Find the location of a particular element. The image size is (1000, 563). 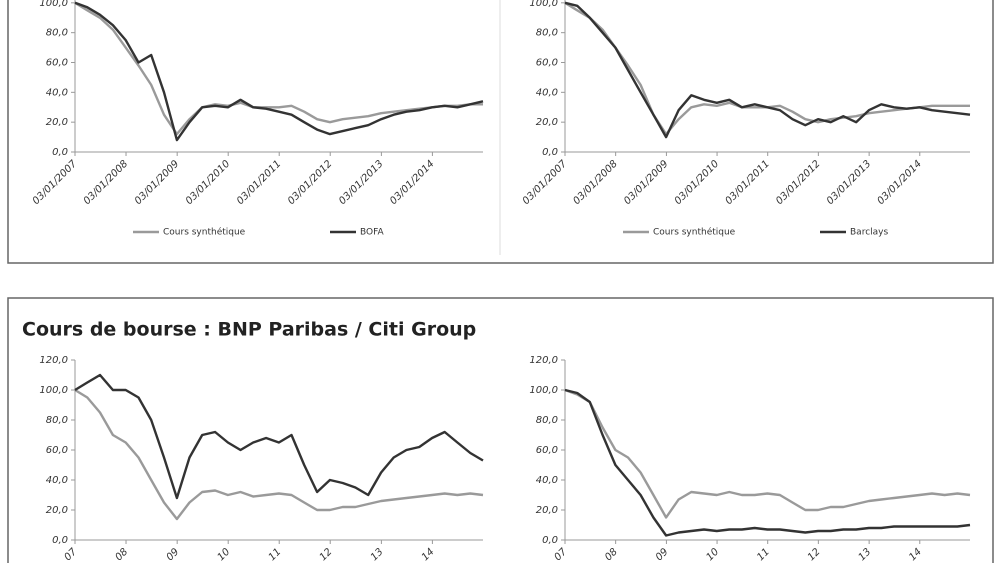

legend: Barclays is located at coordinates (854, 233).